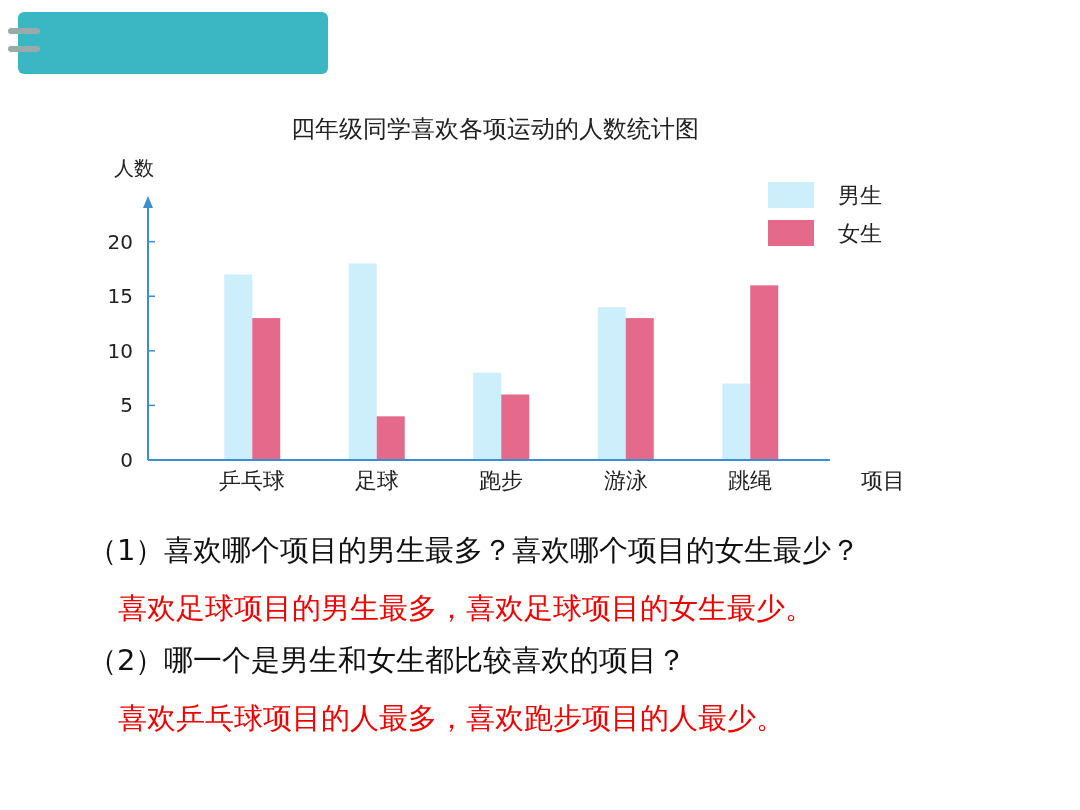 The image size is (1080, 810). What do you see at coordinates (495, 129) in the screenshot?
I see `chart-title: 四年级同学喜欢各项运动的人数统计图` at bounding box center [495, 129].